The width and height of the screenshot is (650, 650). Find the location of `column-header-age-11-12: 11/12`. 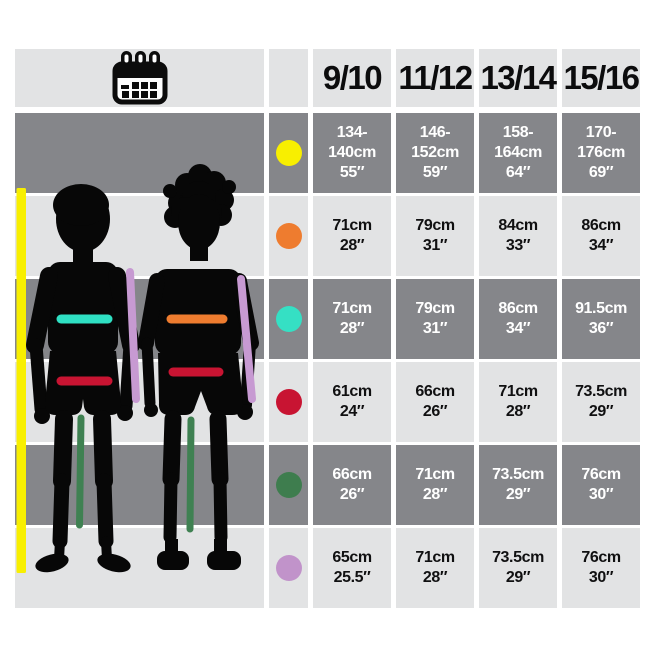

column-header-age-11-12: 11/12 is located at coordinates (435, 78).